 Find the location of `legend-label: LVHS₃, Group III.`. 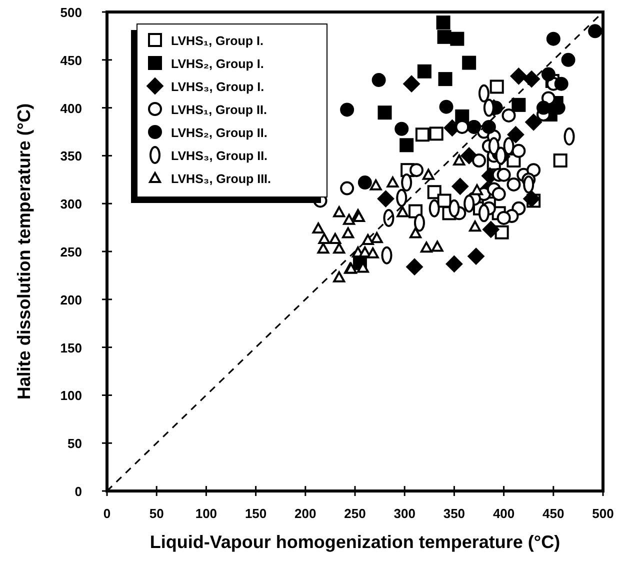

legend-label: LVHS₃, Group III. is located at coordinates (221, 179).